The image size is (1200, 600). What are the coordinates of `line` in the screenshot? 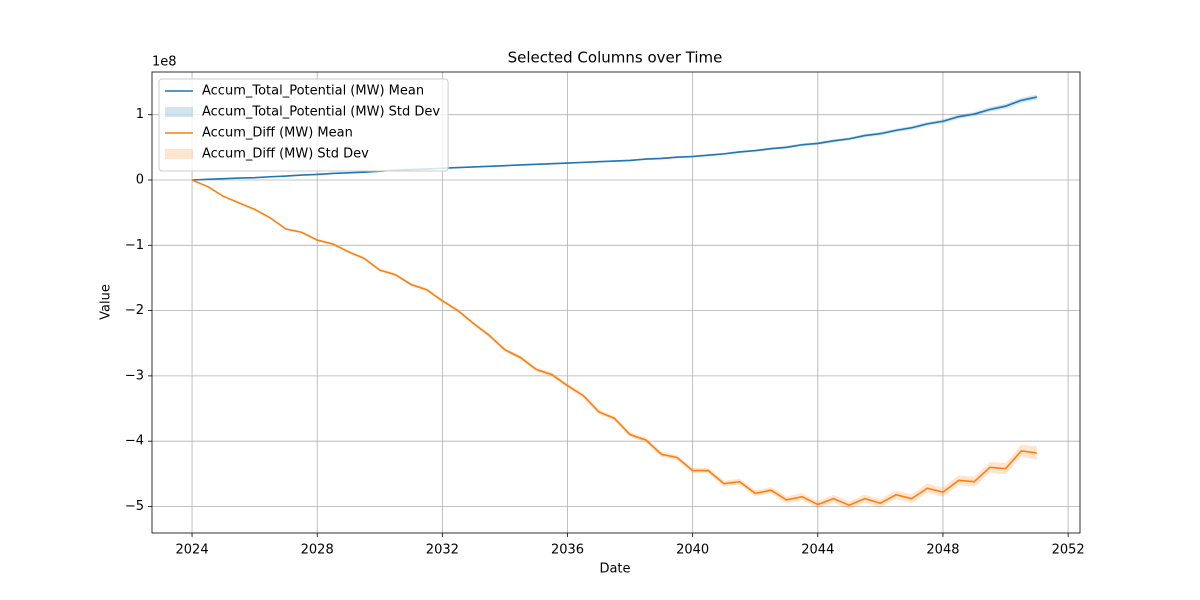 It's located at (614, 138).